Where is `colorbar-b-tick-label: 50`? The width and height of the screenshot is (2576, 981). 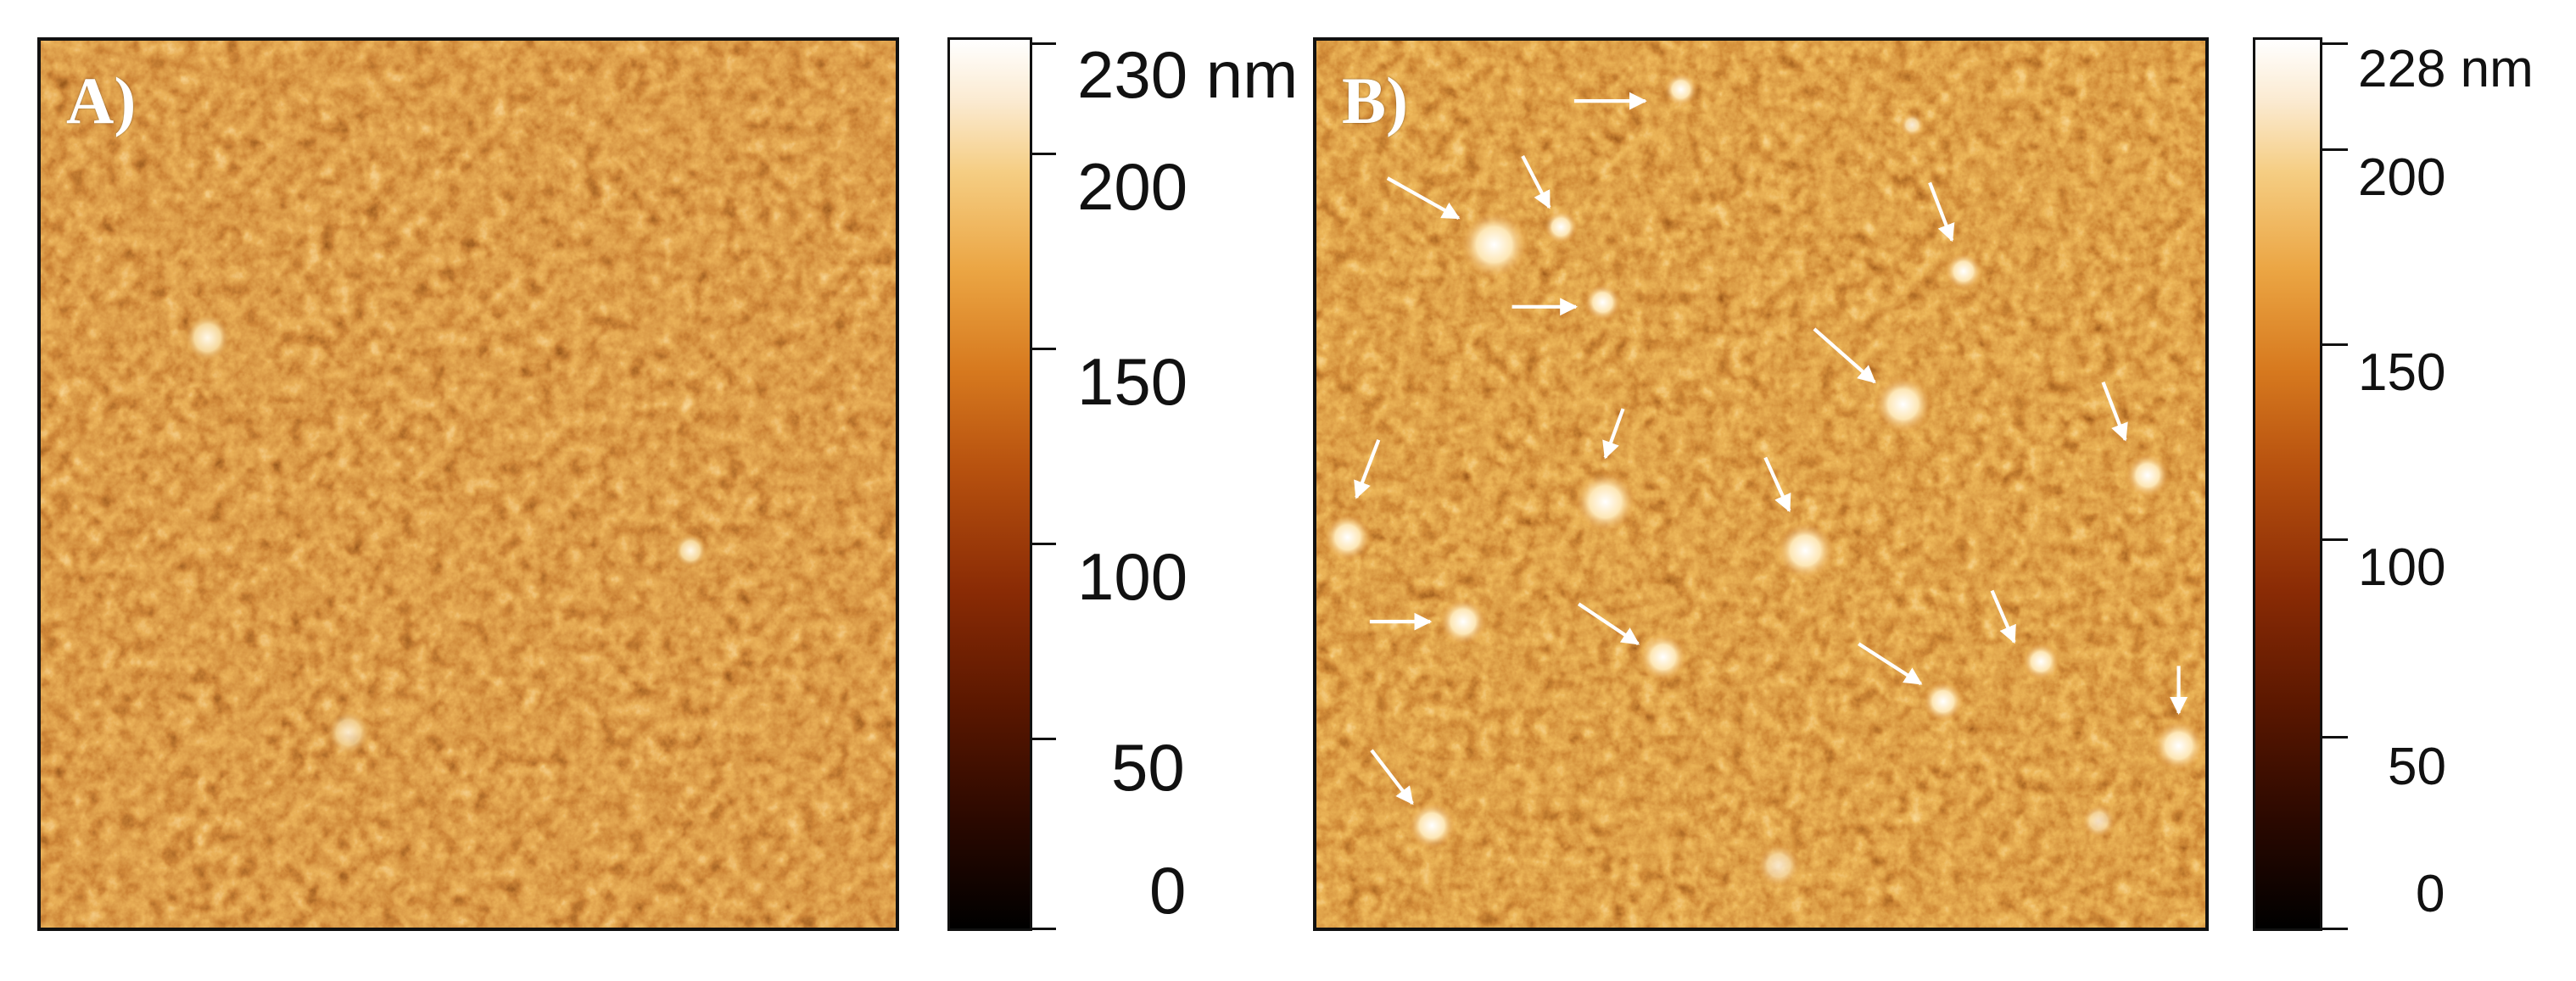 colorbar-b-tick-label: 50 is located at coordinates (2417, 767).